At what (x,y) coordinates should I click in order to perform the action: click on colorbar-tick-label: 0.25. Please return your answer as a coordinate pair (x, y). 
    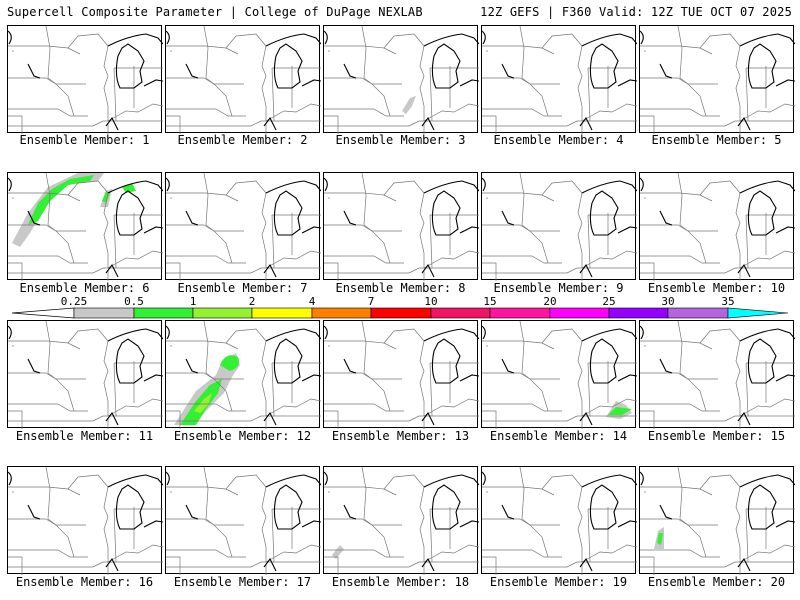
    Looking at the image, I should click on (74, 302).